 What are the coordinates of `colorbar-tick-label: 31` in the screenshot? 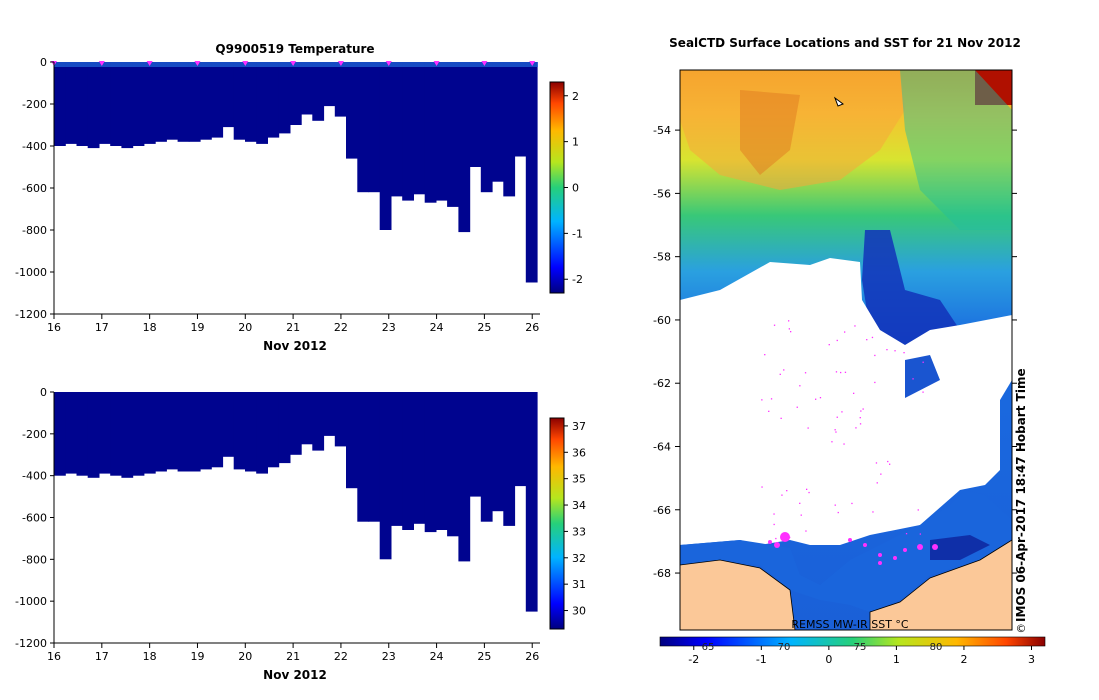 It's located at (579, 584).